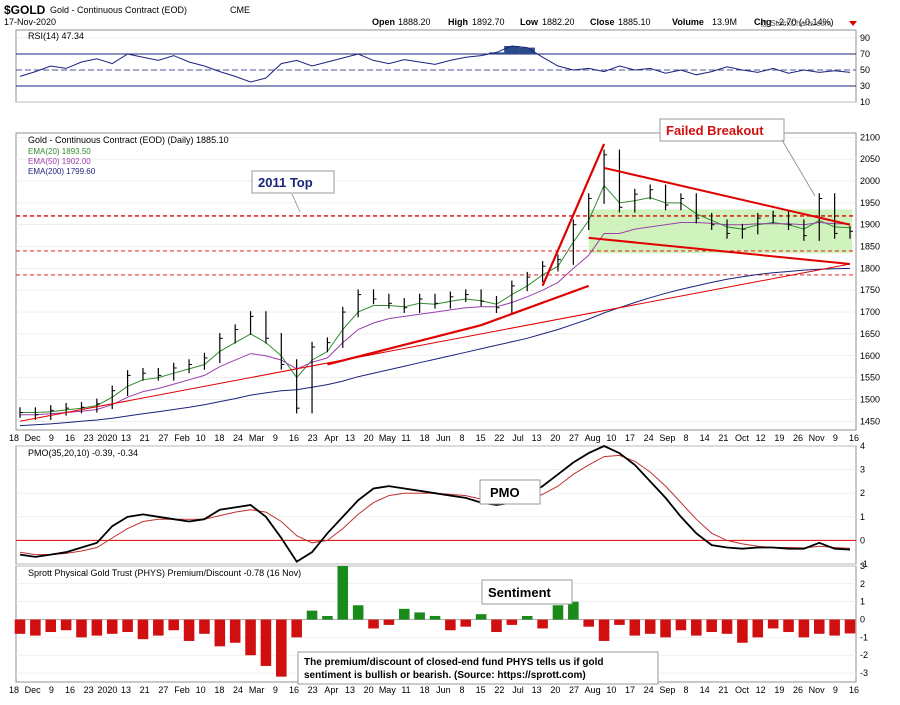 This screenshot has height=705, width=900. I want to click on low-value: 1882.20, so click(558, 22).